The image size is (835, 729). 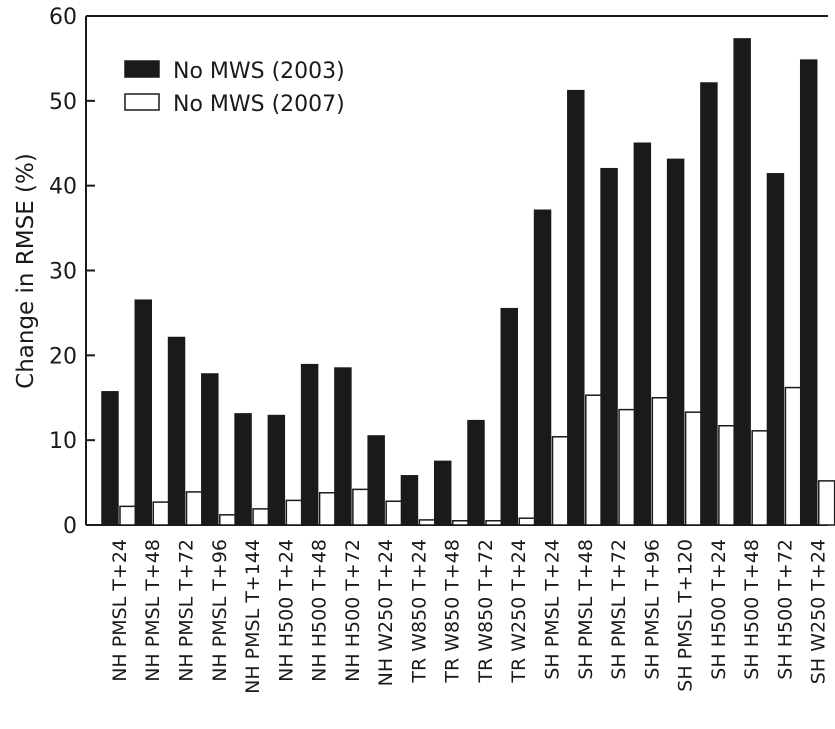 What do you see at coordinates (63, 441) in the screenshot?
I see `y-tick-label: 10` at bounding box center [63, 441].